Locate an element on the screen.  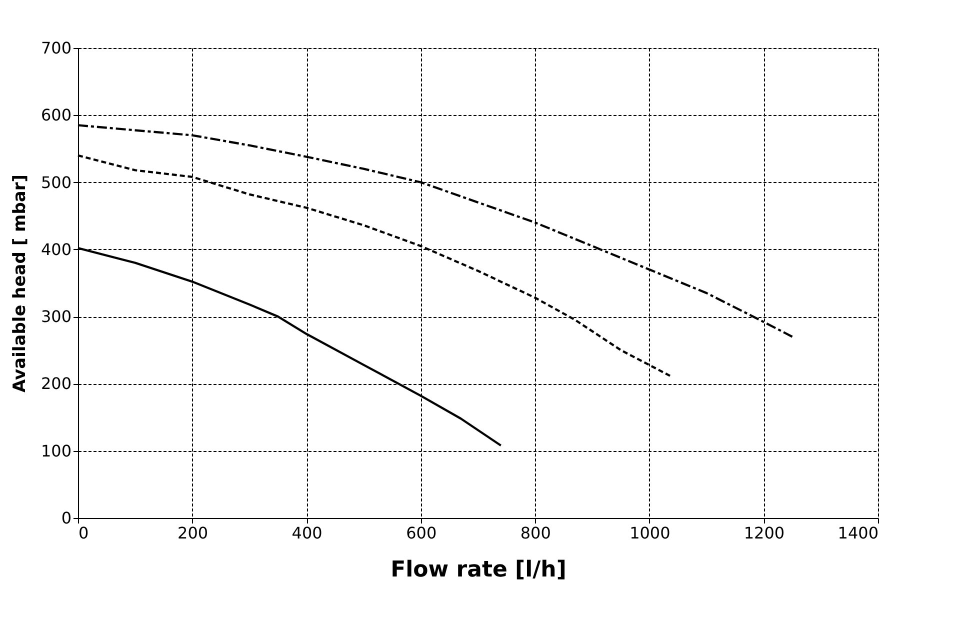
x-tick-label: 600 is located at coordinates (421, 533).